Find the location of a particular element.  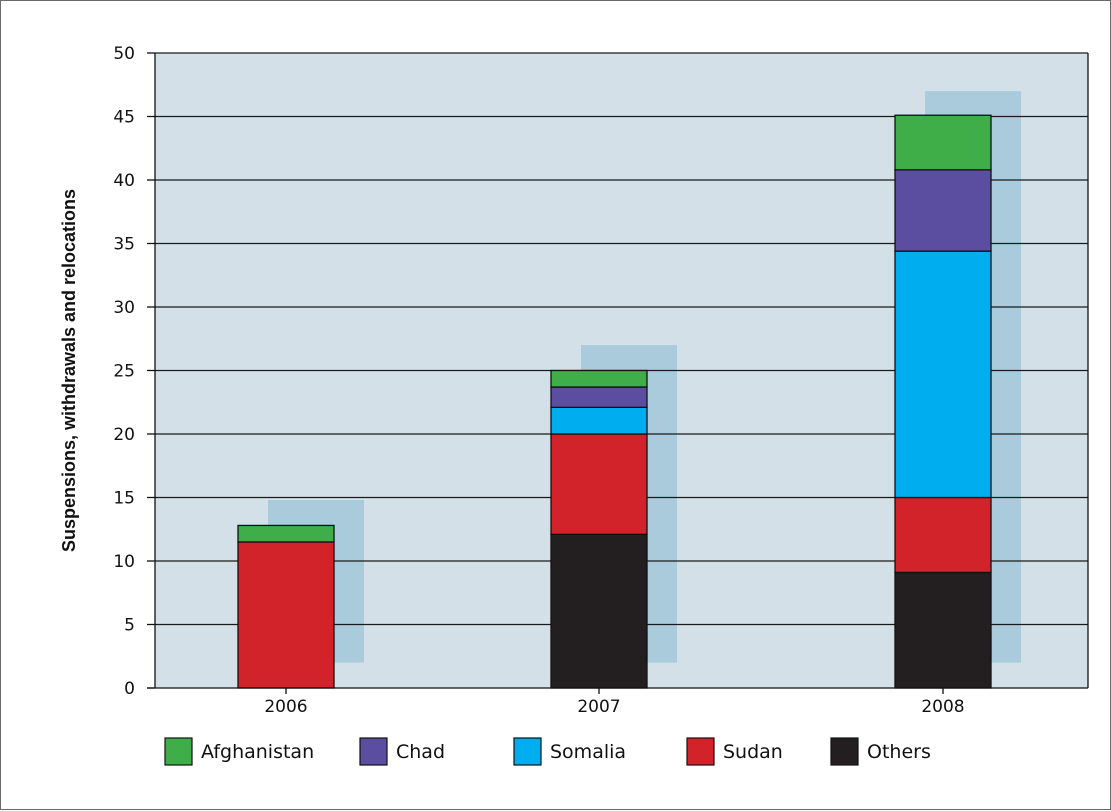

legend-swatch-others is located at coordinates (844, 751).